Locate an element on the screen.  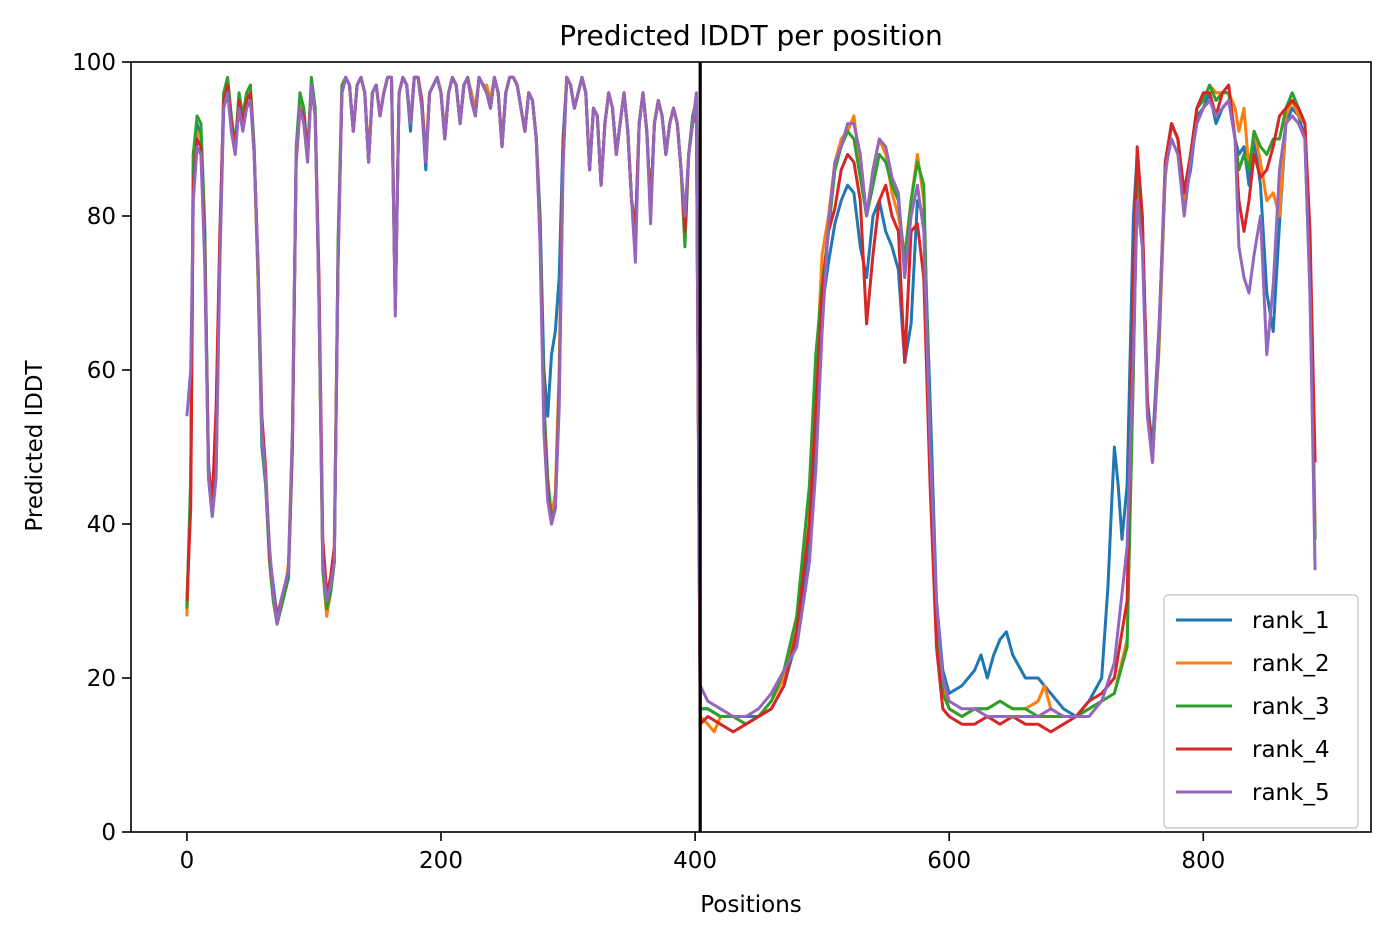
y-axis-label: Predicted lDDT is located at coordinates (35, 445).